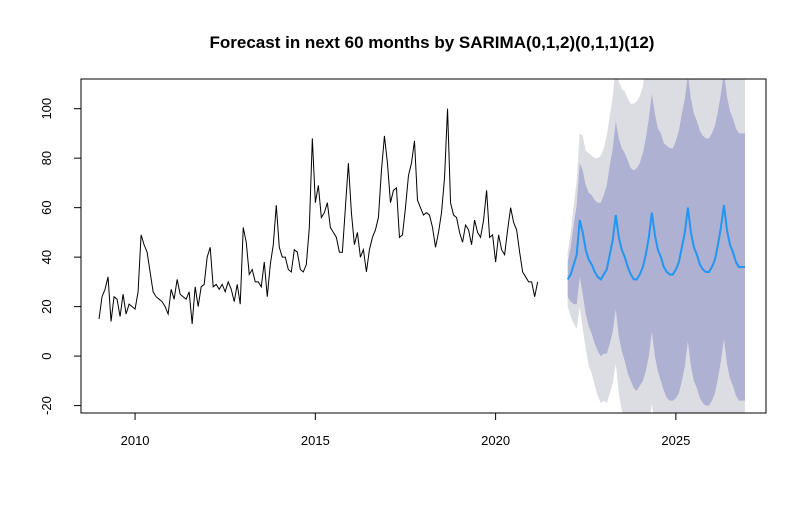 The height and width of the screenshot is (512, 807). I want to click on y-tick-label: -20, so click(46, 405).